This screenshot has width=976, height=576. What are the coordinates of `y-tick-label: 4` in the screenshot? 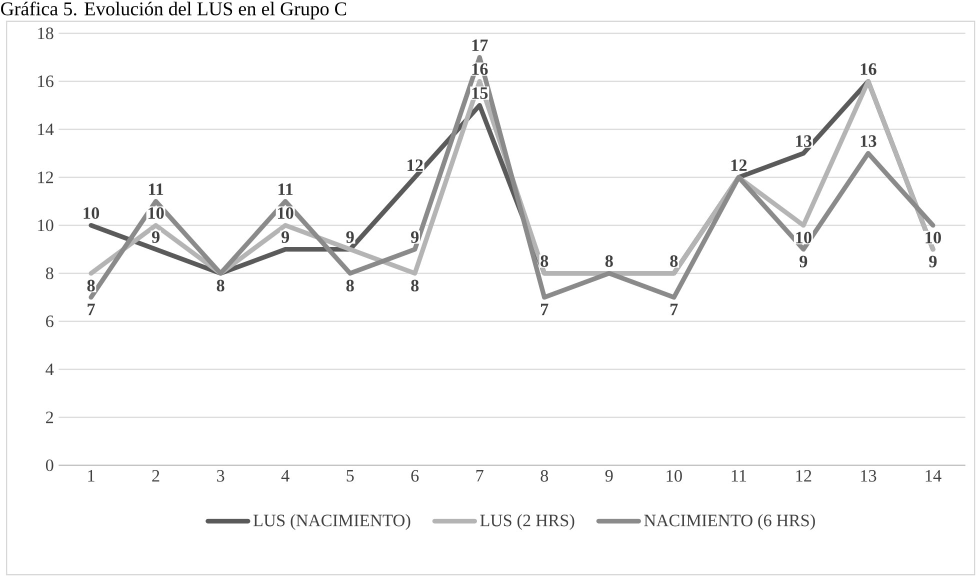 It's located at (50, 370).